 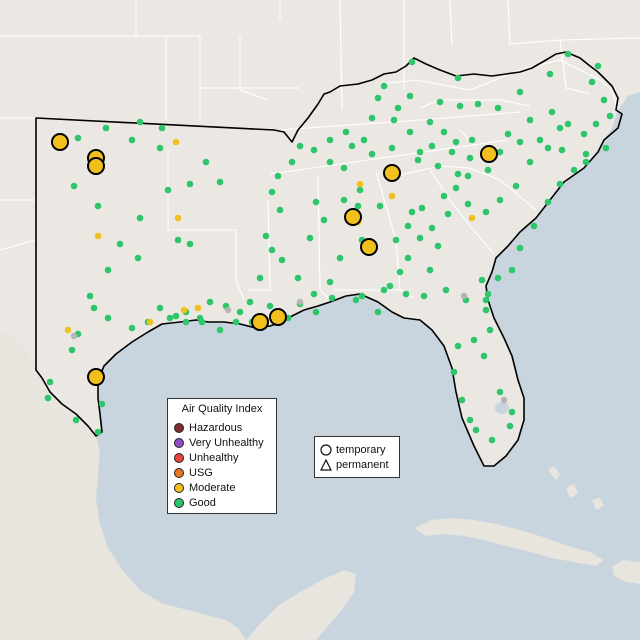 I want to click on no-data-station-marker, so click(x=300, y=302).